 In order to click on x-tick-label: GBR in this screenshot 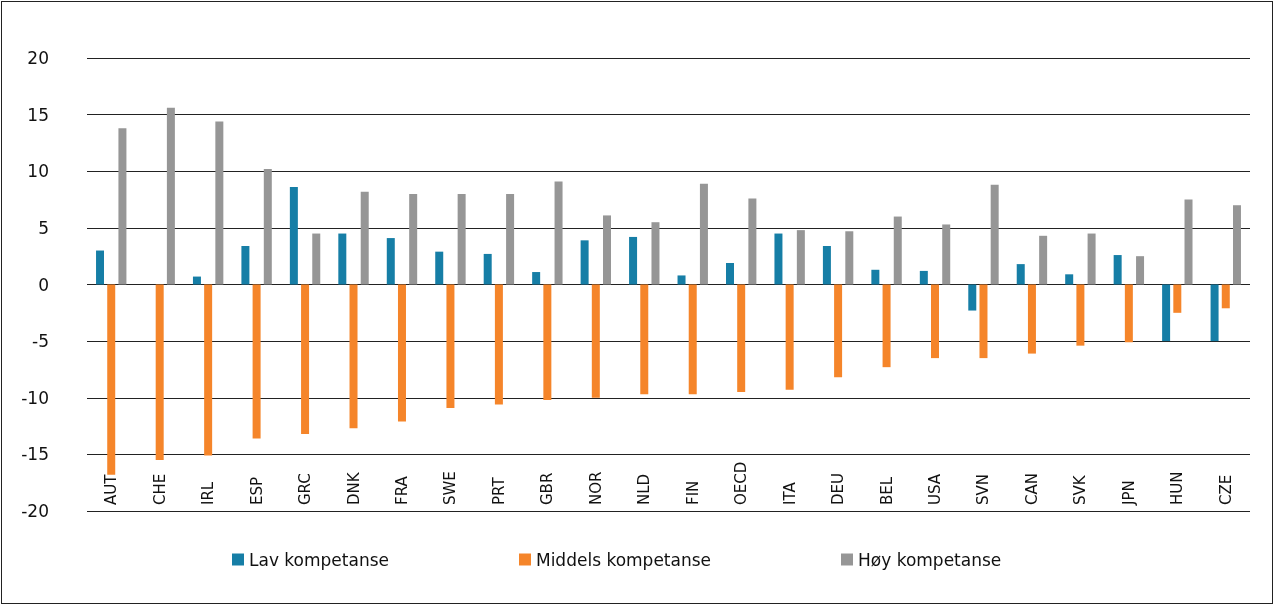, I will do `click(547, 488)`.